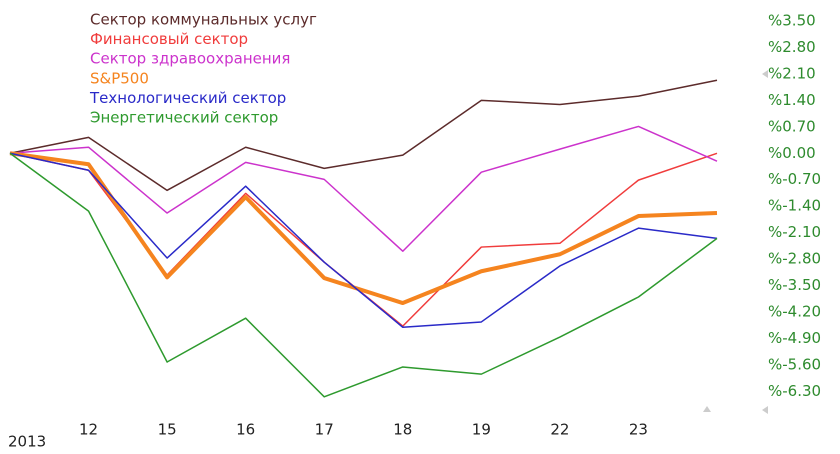 Image resolution: width=840 pixels, height=454 pixels. Describe the element at coordinates (402, 430) in the screenshot. I see `x-tick-label: 18` at that location.